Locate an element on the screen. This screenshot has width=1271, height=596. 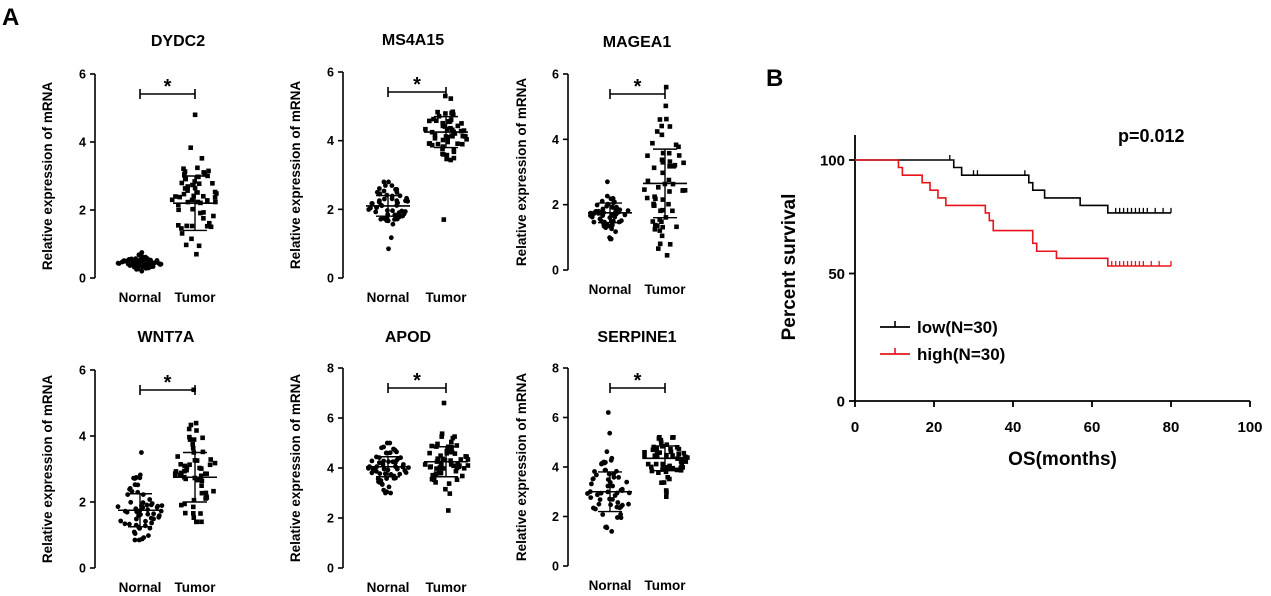
km-y-axis-label: Percent survival is located at coordinates (789, 267).